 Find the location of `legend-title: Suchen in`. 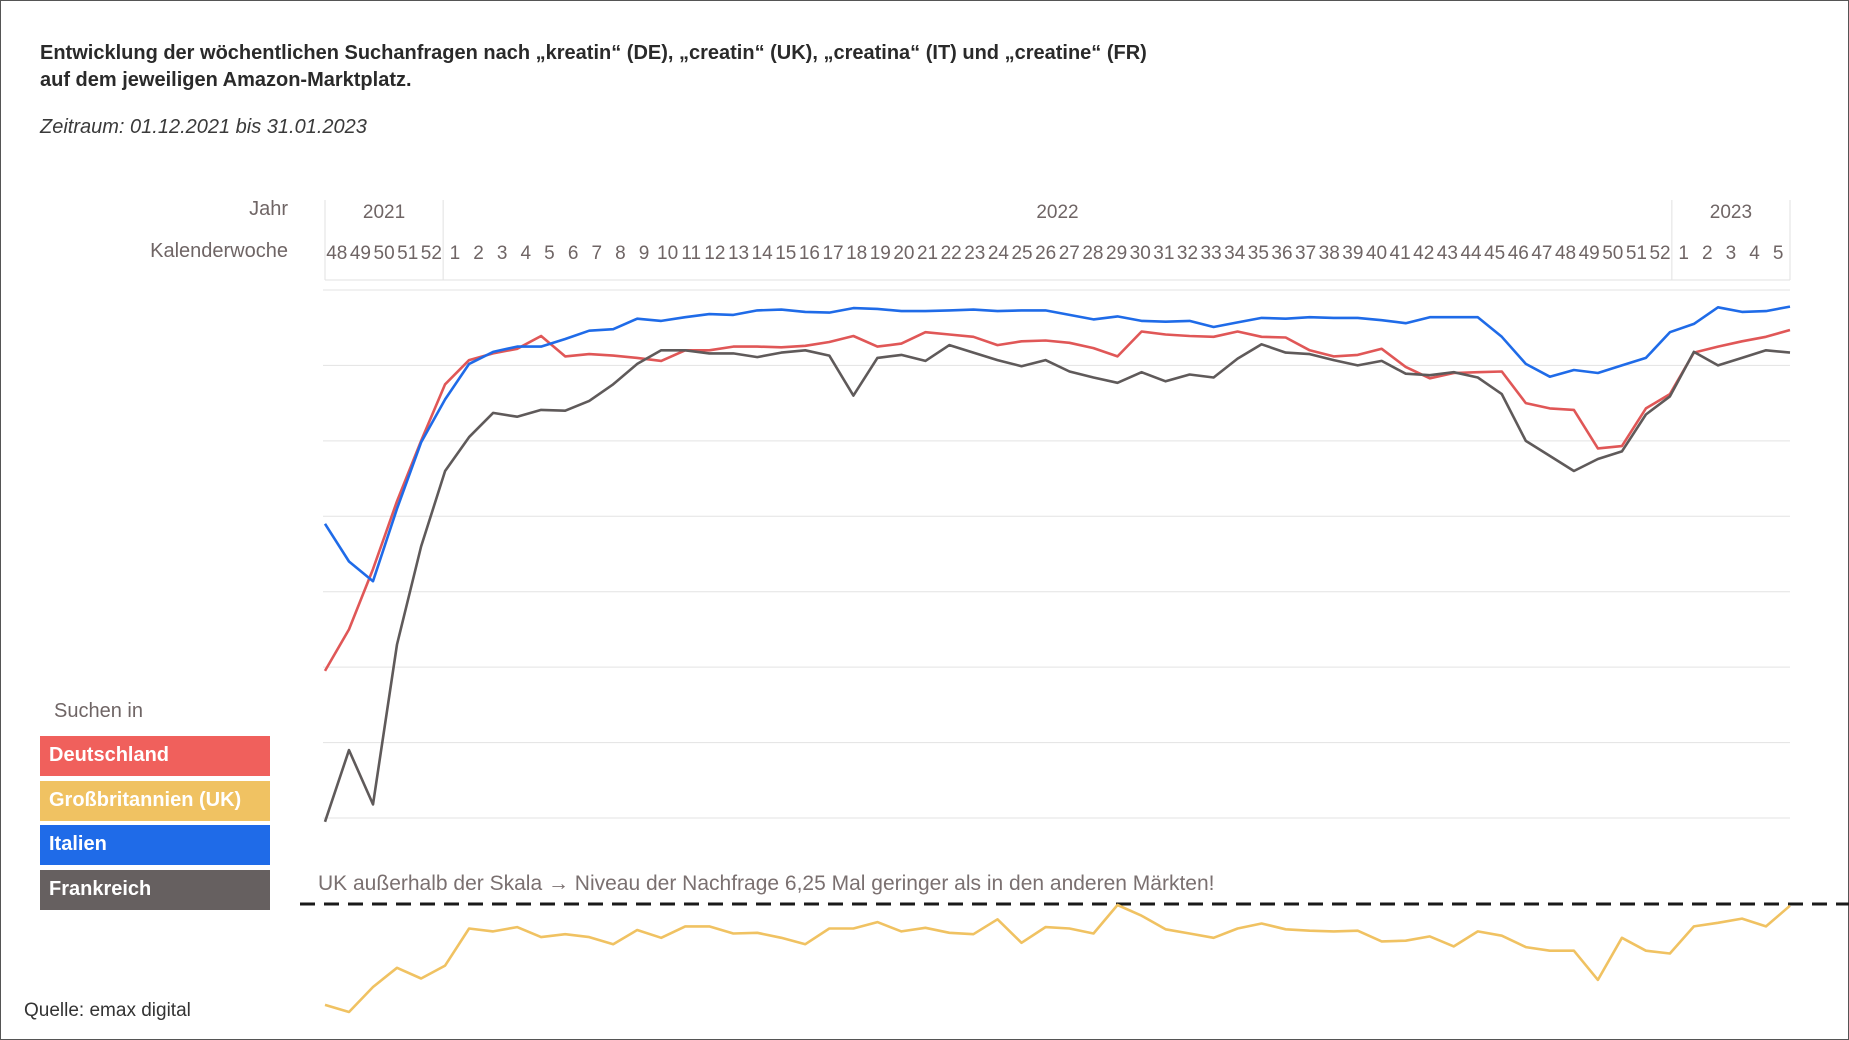

legend-title: Suchen in is located at coordinates (98, 711).